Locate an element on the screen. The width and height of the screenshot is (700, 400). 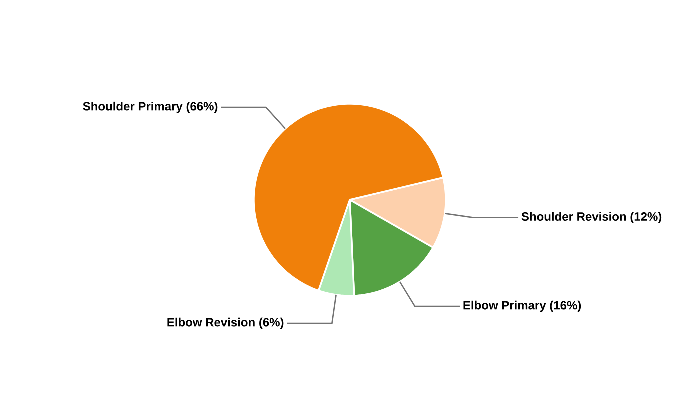
data-label: (12%) is located at coordinates (646, 218).